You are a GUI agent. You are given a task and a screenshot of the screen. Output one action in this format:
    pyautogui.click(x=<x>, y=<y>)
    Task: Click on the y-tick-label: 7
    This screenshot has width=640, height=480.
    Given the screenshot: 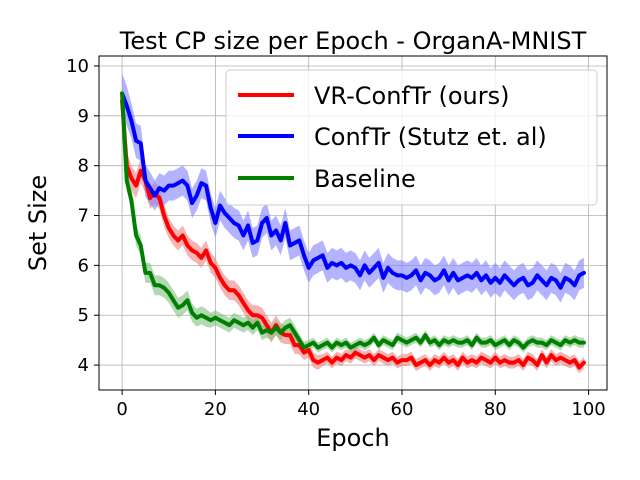 What is the action you would take?
    pyautogui.click(x=83, y=216)
    